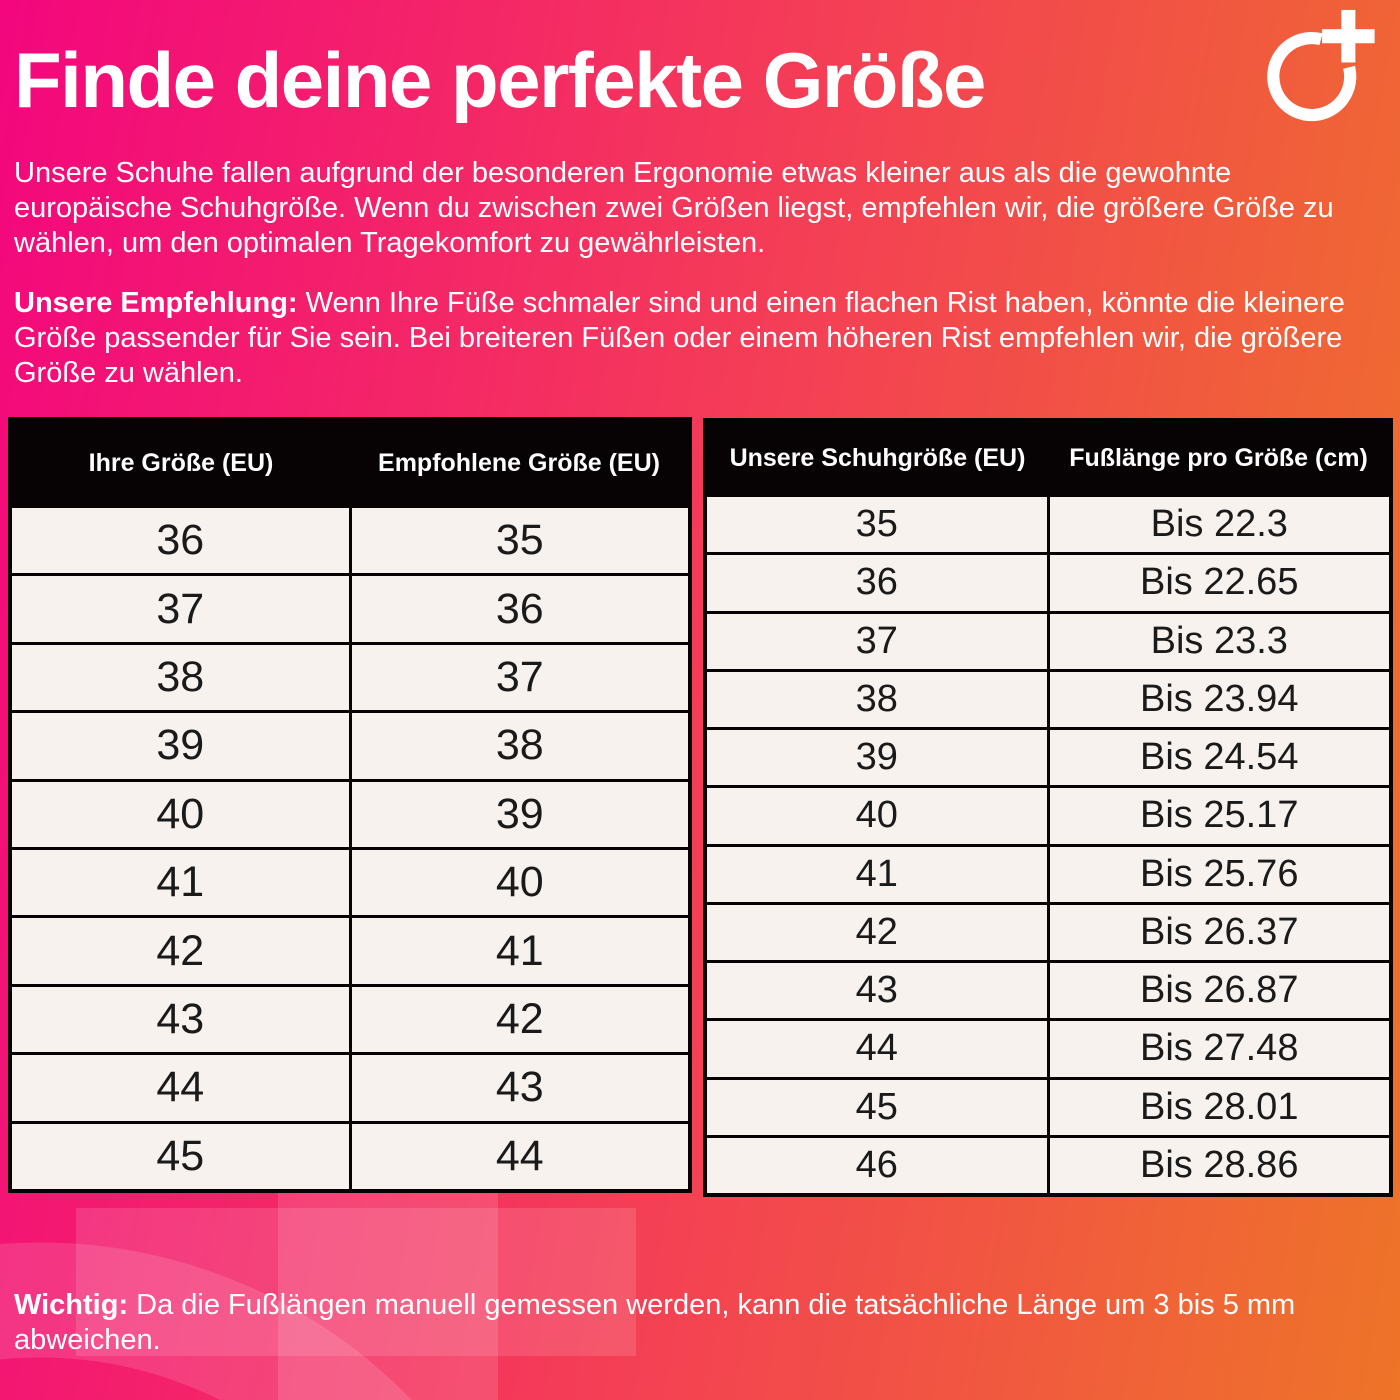  Describe the element at coordinates (350, 463) in the screenshot. I see `size-conversion-table-header: Ihre Größe (EU) Empfohlene Größe (EU)` at that location.